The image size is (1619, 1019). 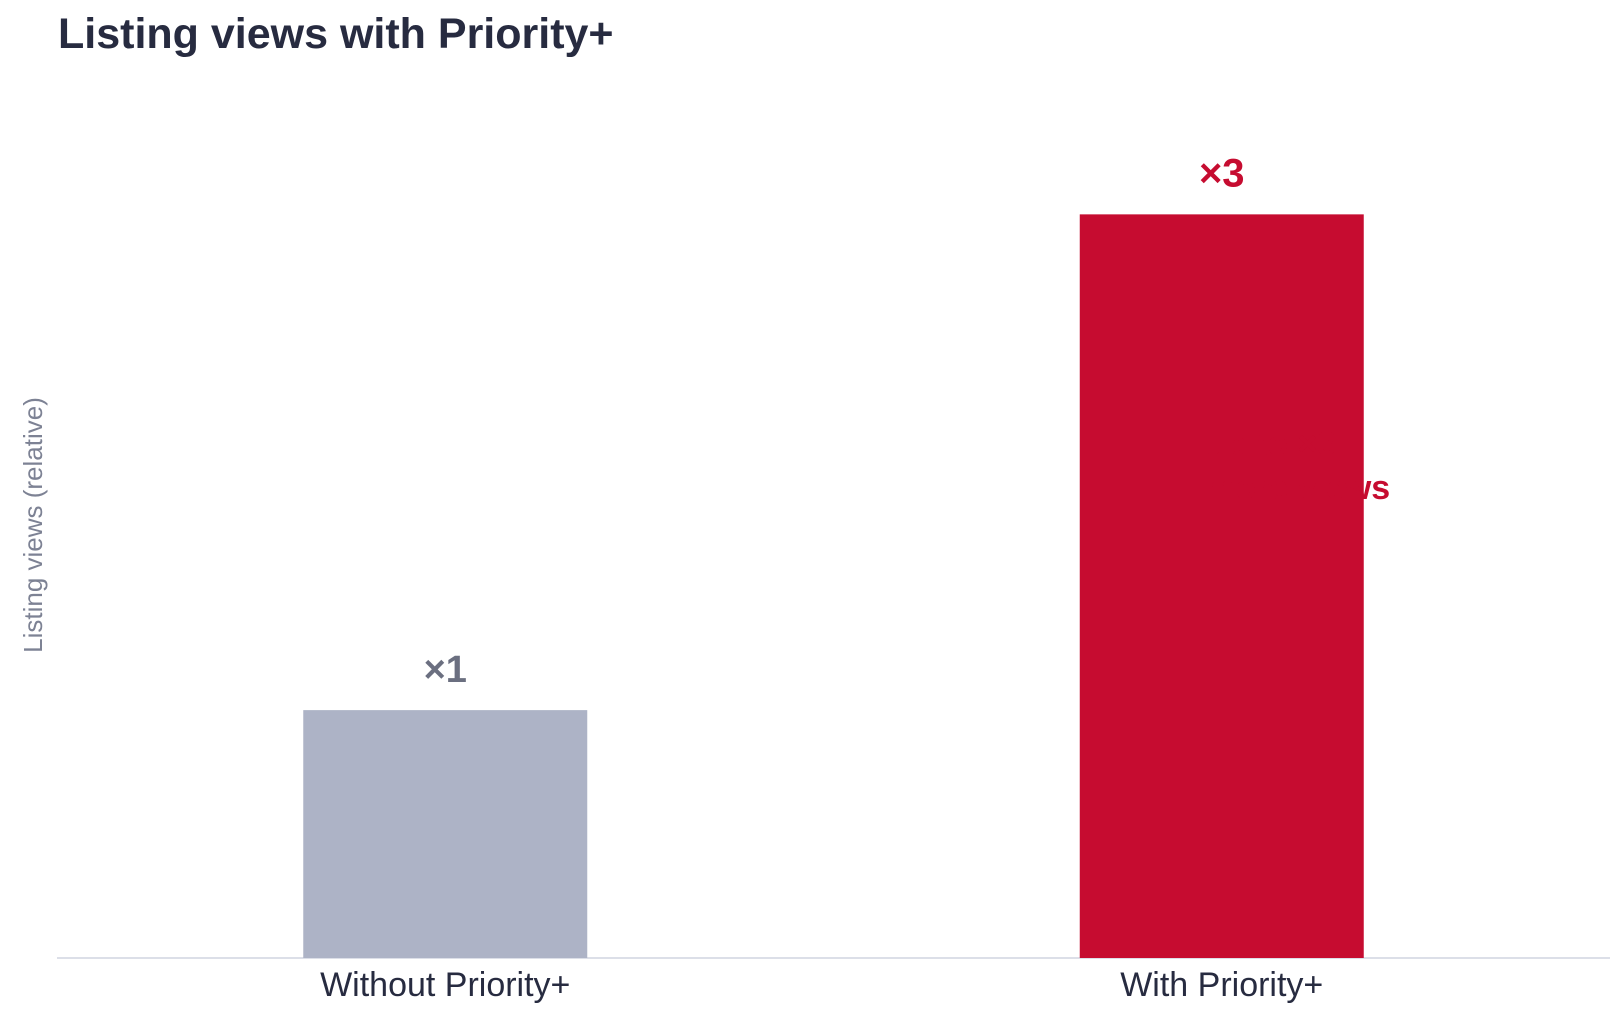 What do you see at coordinates (445, 670) in the screenshot?
I see `data-label-without-priority: ×1` at bounding box center [445, 670].